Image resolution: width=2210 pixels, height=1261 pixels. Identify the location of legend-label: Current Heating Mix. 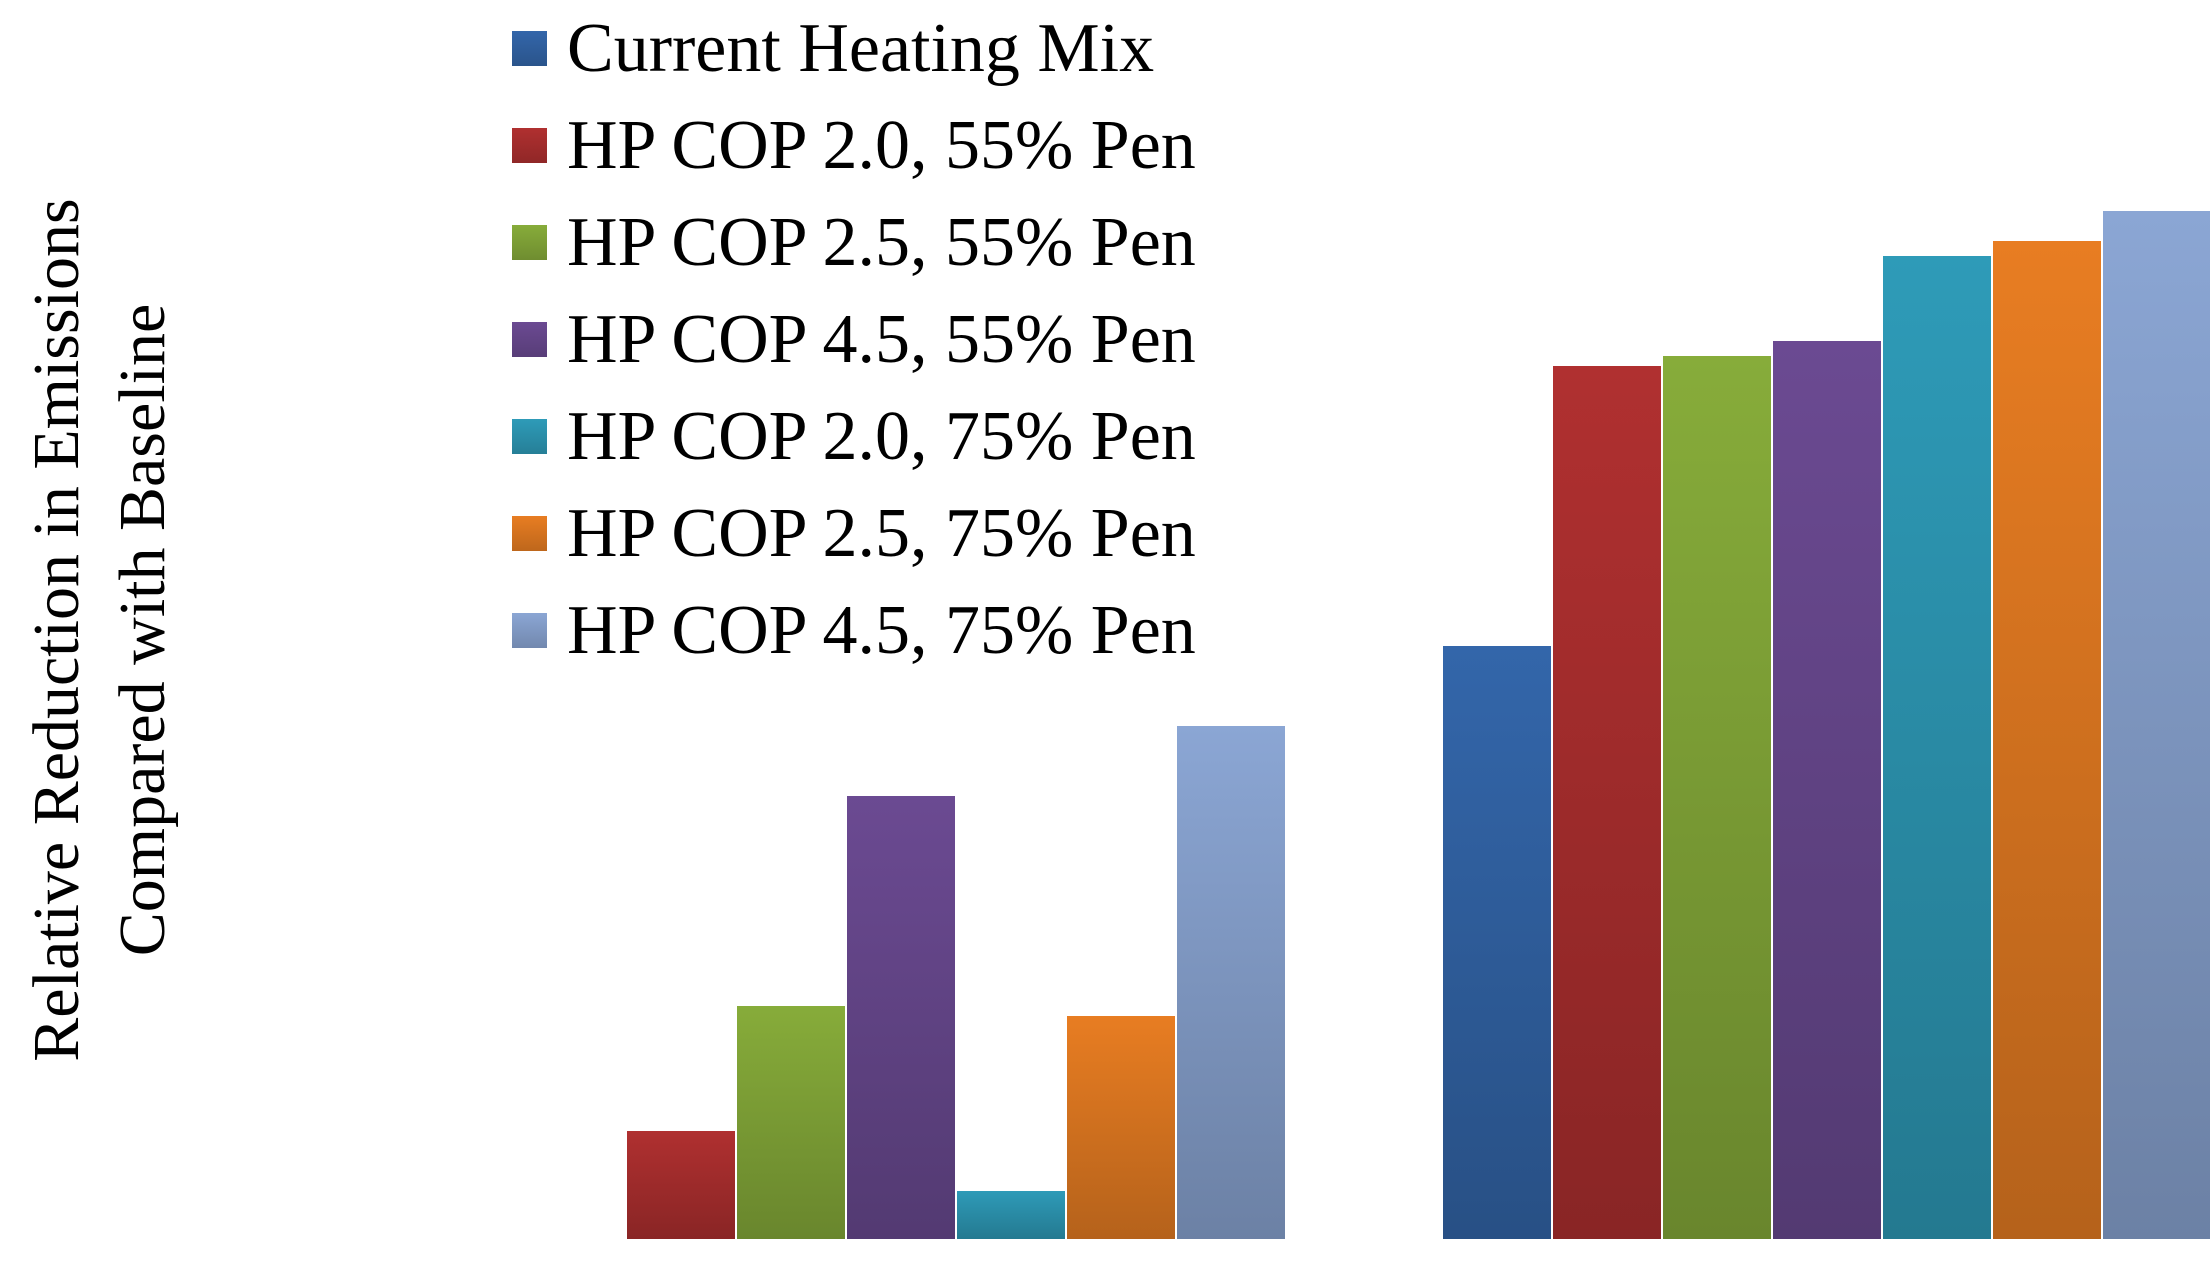
(861, 48).